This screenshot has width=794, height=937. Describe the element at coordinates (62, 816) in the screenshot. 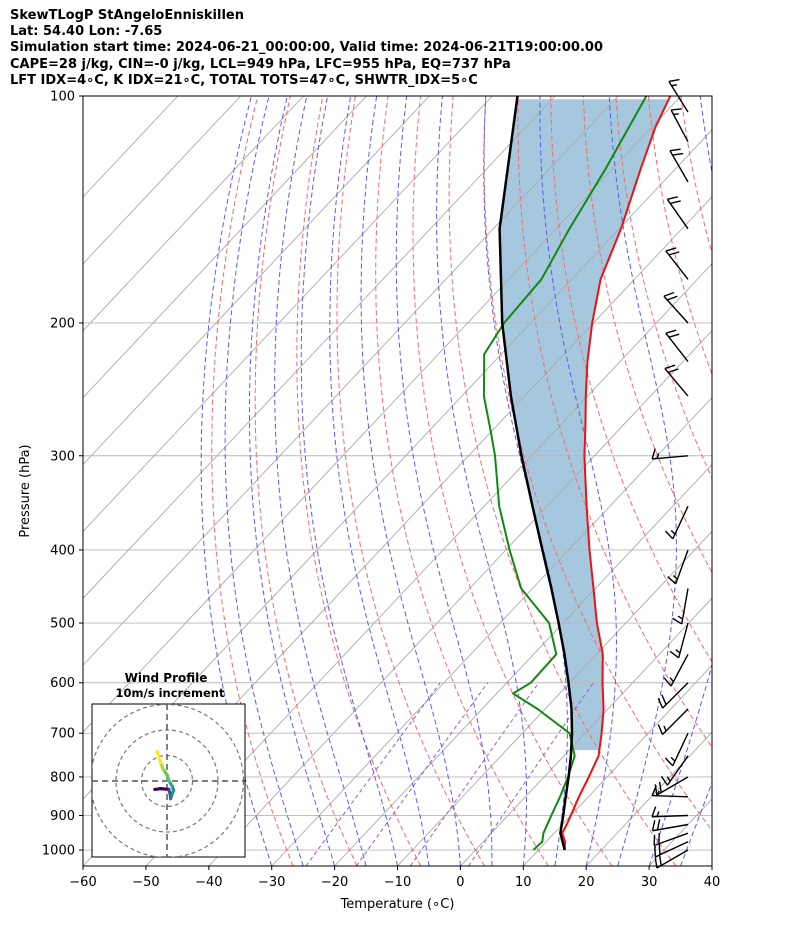

I see `y-tick-label: 900` at that location.